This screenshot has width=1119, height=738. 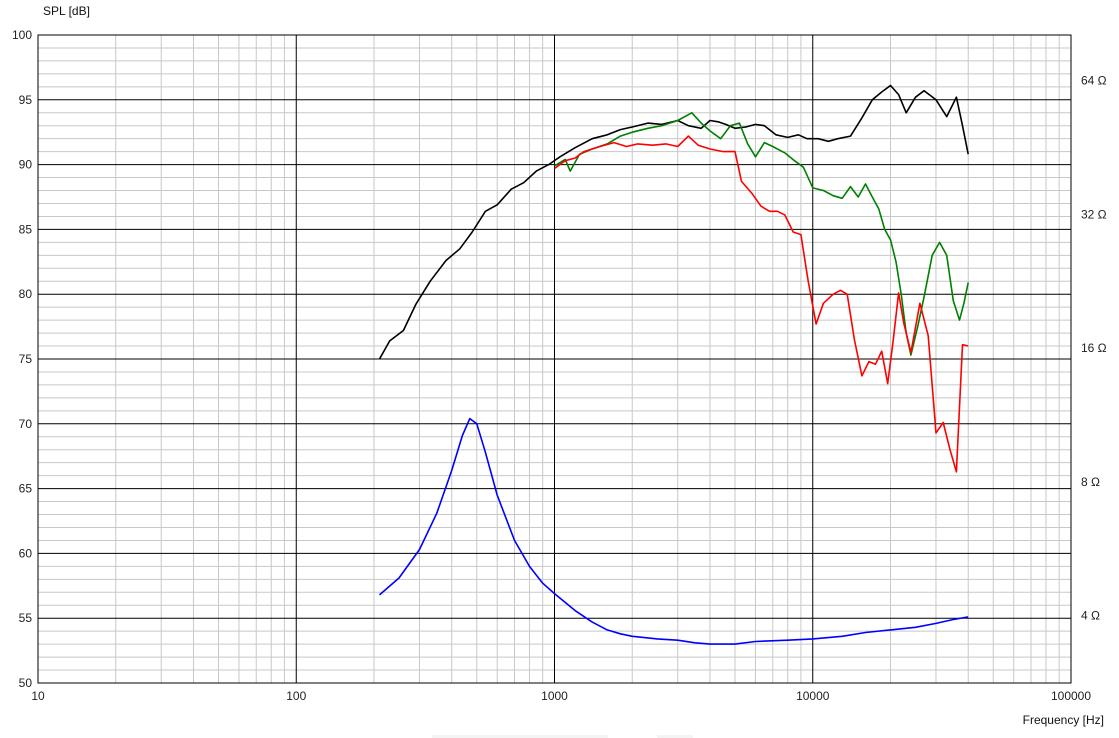 What do you see at coordinates (520, 736) in the screenshot?
I see `footer-blank-box-a` at bounding box center [520, 736].